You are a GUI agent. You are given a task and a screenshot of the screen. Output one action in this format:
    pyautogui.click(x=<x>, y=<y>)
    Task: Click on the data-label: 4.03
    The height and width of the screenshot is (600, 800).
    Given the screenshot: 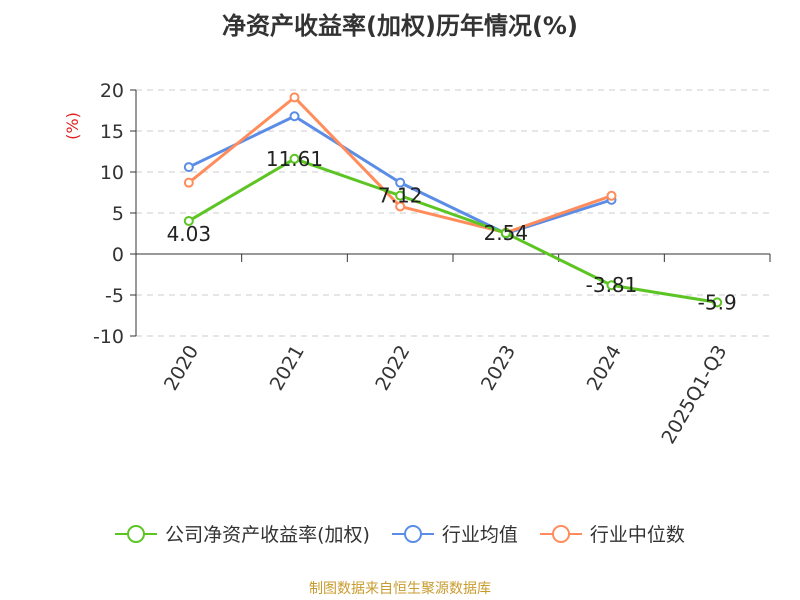 What is the action you would take?
    pyautogui.click(x=189, y=234)
    